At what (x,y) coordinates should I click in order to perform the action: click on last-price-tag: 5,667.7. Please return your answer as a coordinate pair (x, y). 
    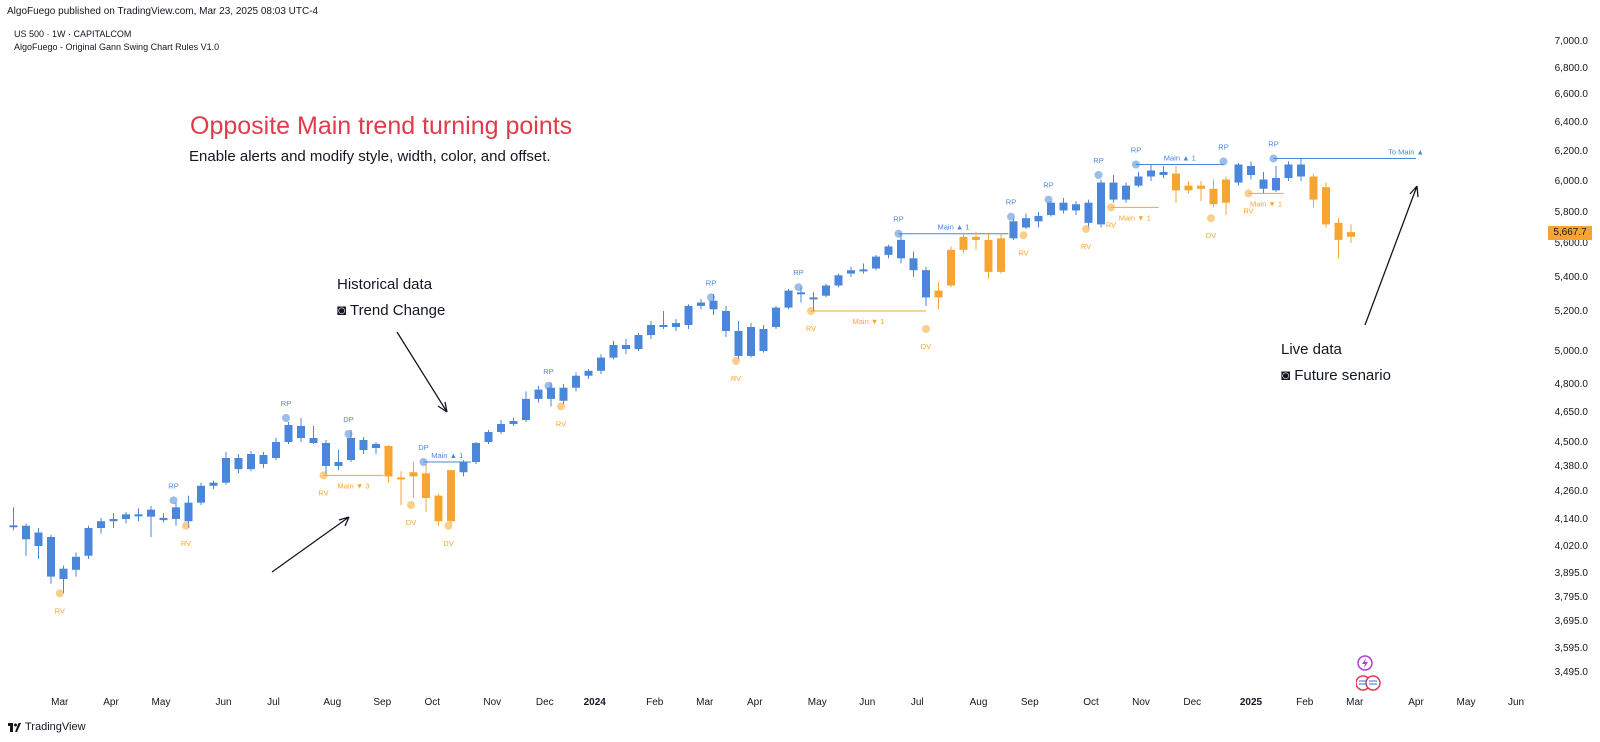
    Looking at the image, I should click on (1570, 233).